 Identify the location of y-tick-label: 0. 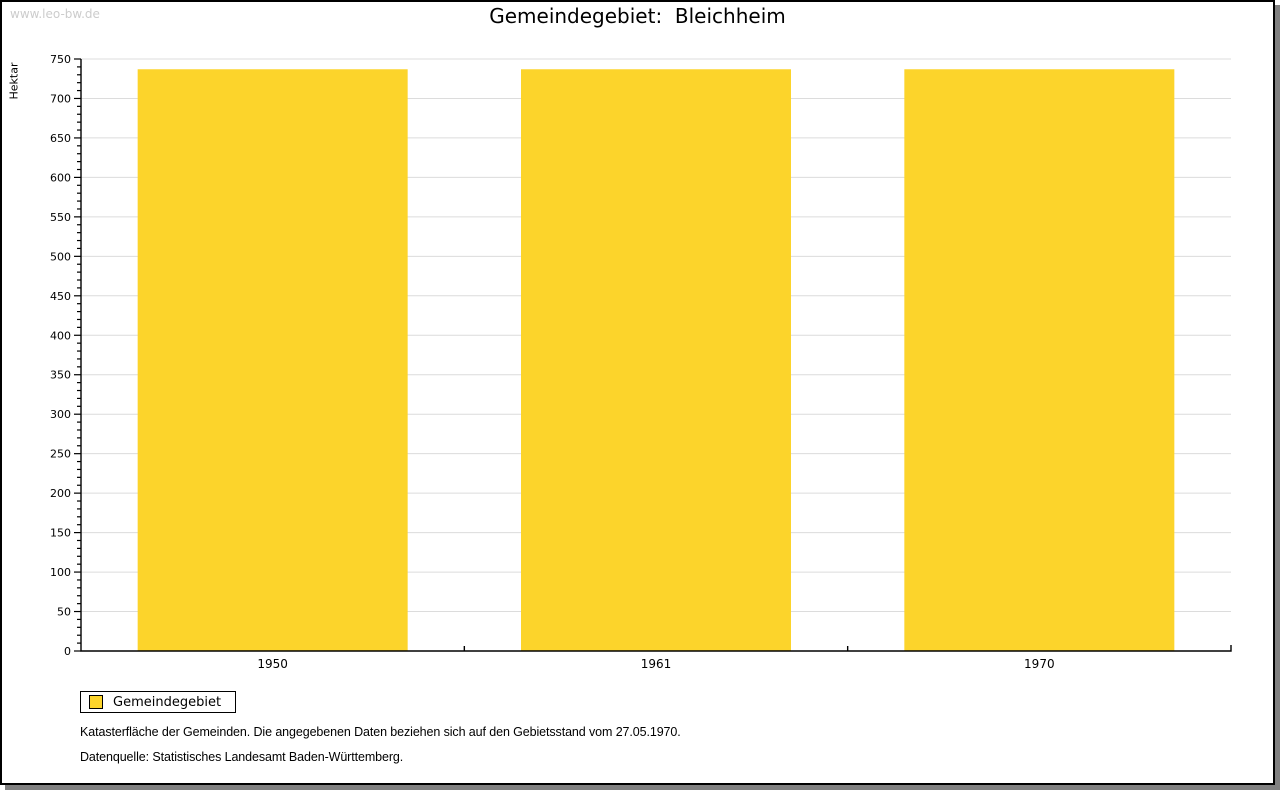
(67, 651).